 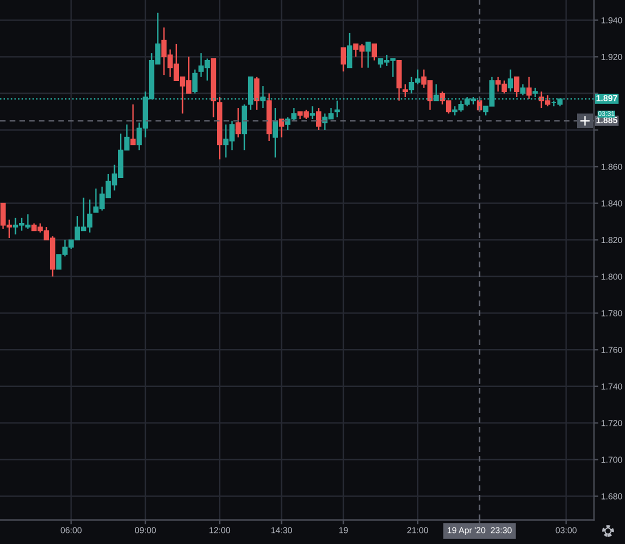 I want to click on y-tick-label: 1.700, so click(x=612, y=459).